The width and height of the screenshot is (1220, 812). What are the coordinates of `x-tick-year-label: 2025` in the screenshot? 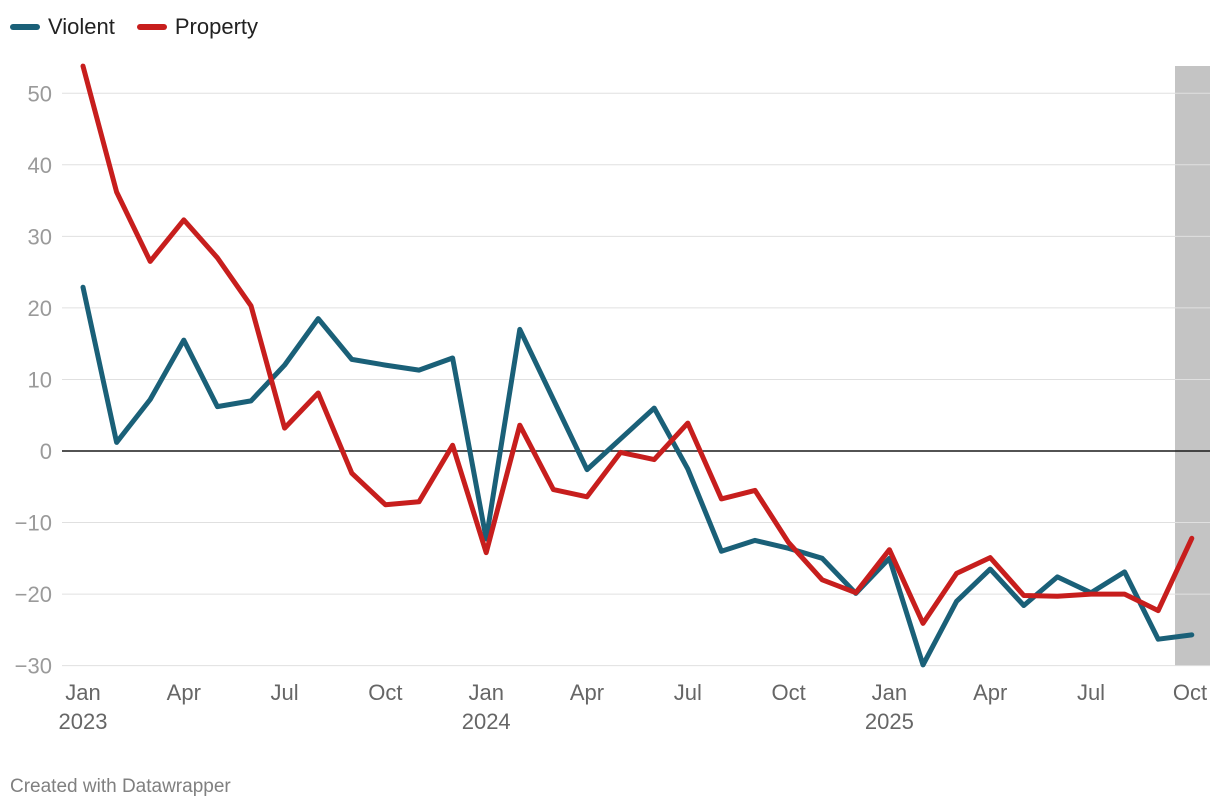 It's located at (889, 721).